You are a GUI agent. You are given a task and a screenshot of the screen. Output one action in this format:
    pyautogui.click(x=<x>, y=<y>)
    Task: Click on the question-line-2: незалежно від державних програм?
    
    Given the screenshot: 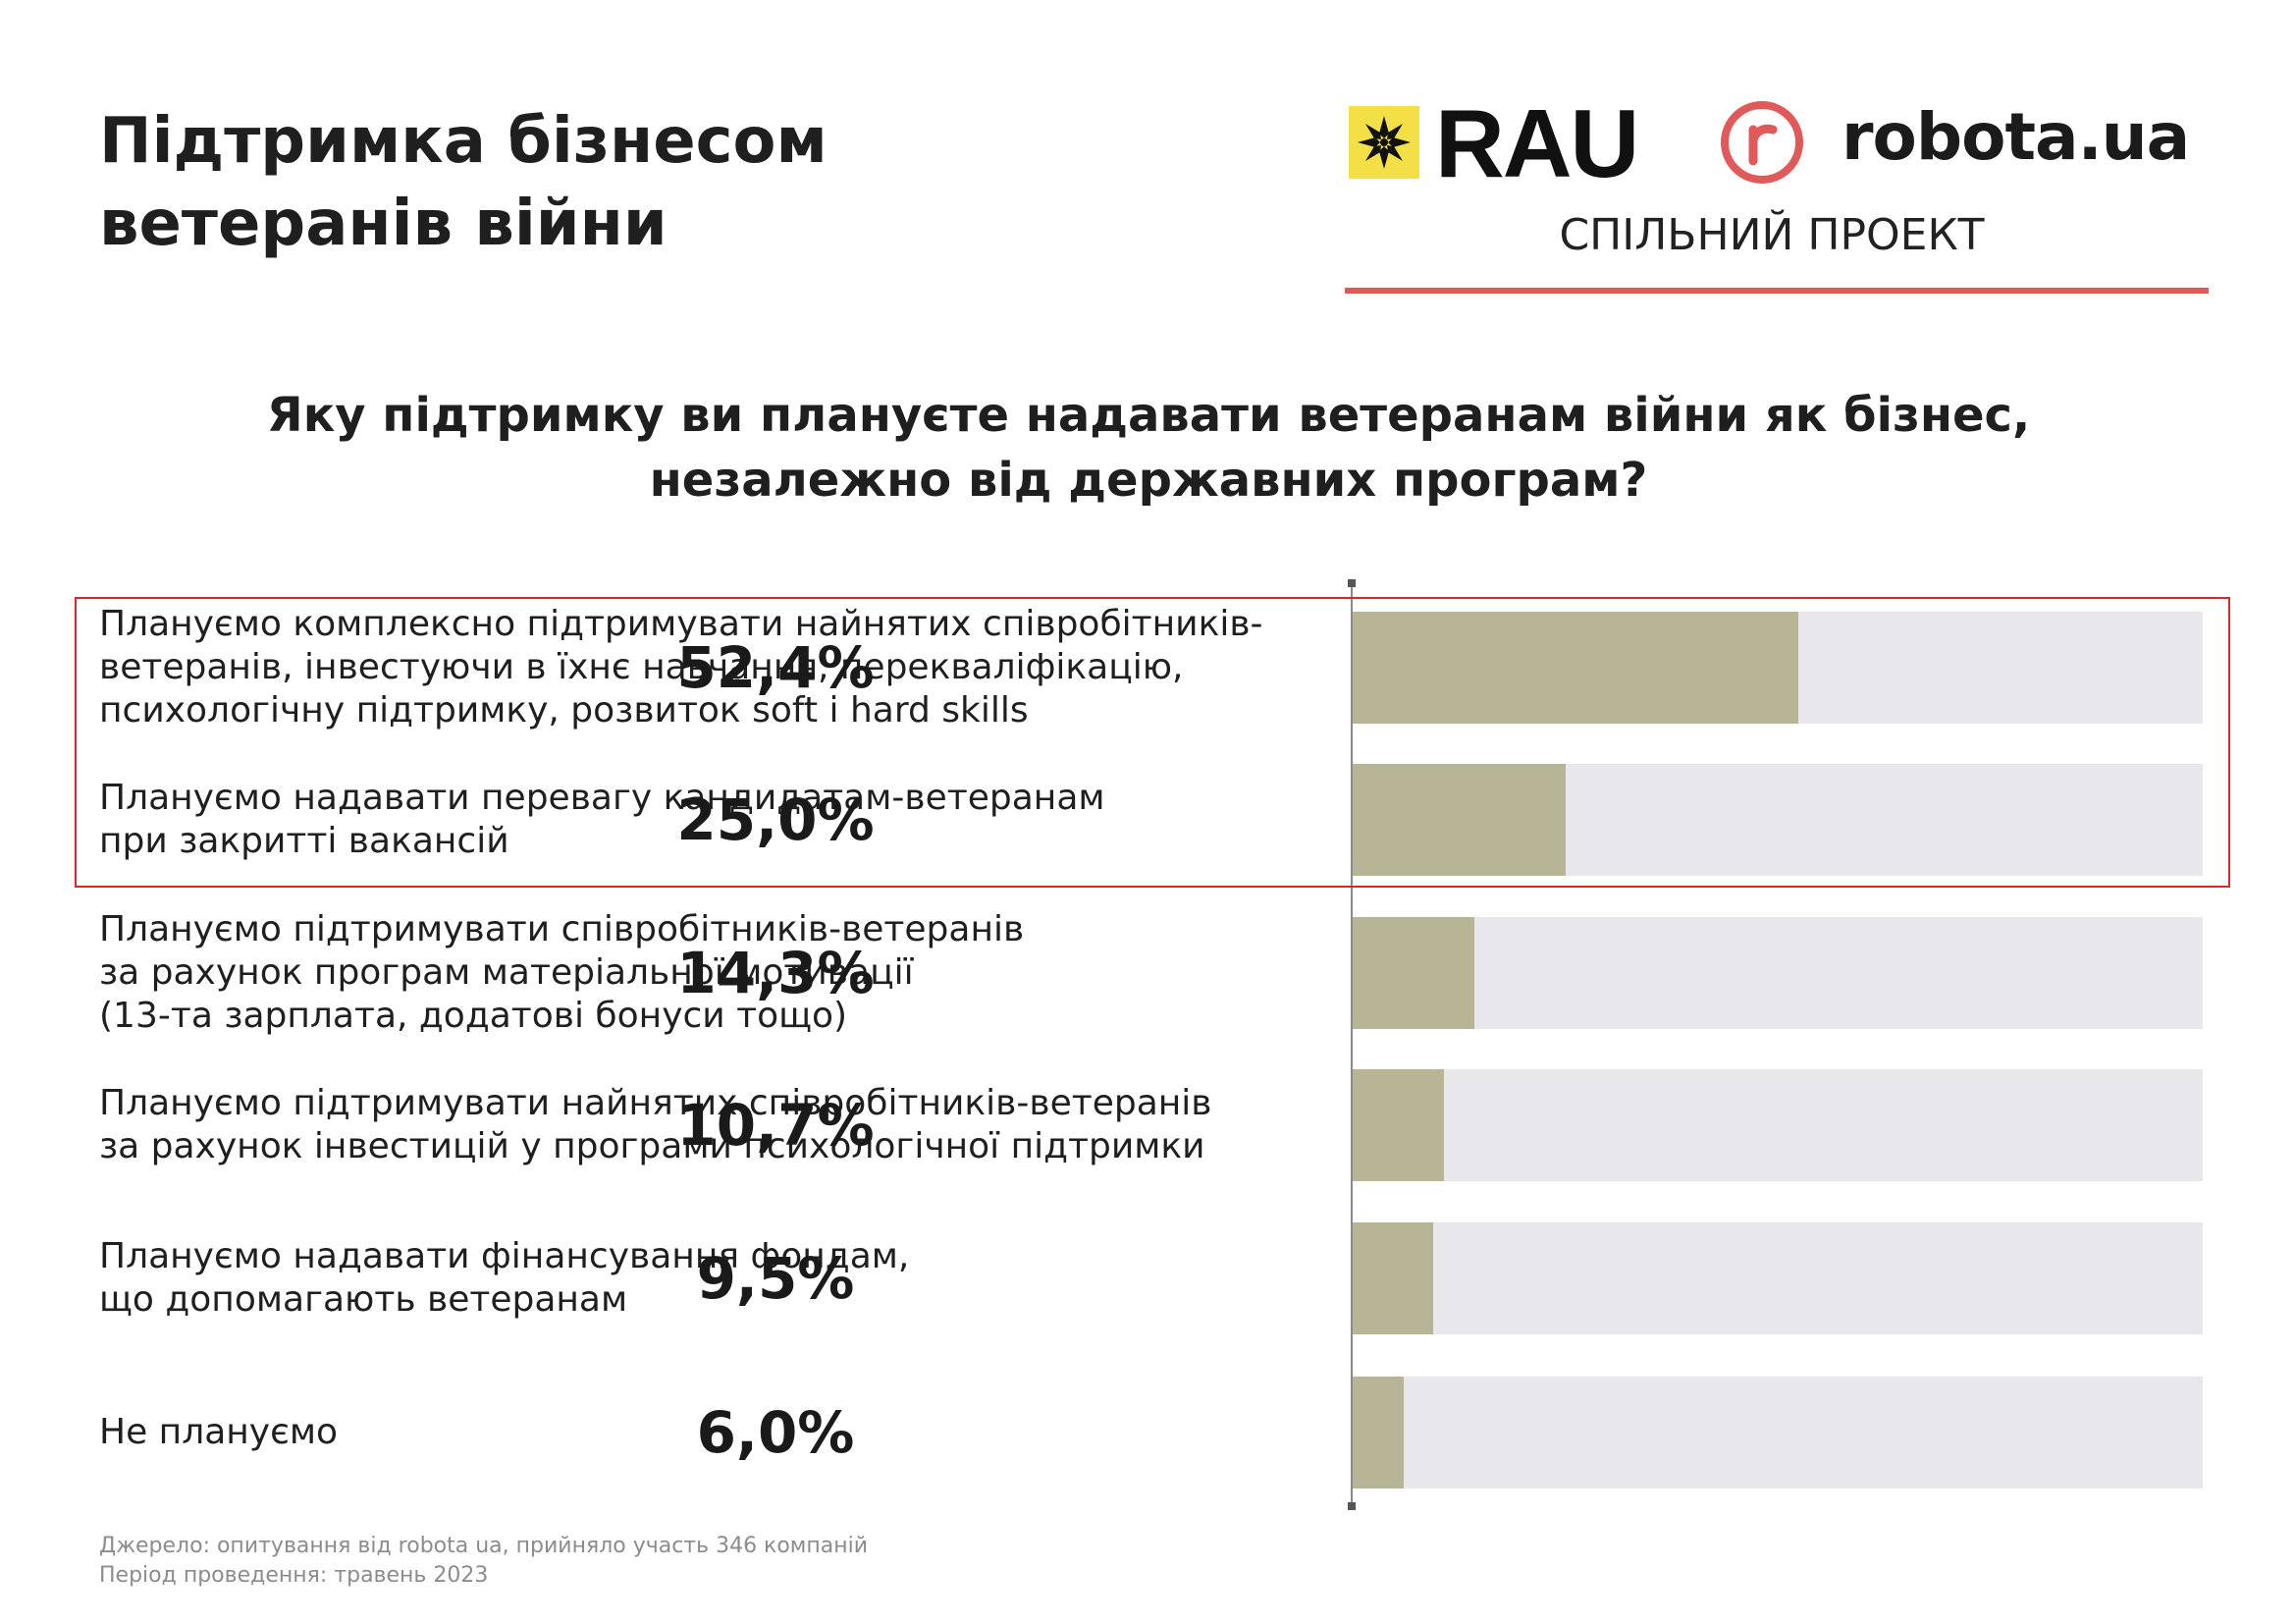 What is the action you would take?
    pyautogui.click(x=1148, y=480)
    